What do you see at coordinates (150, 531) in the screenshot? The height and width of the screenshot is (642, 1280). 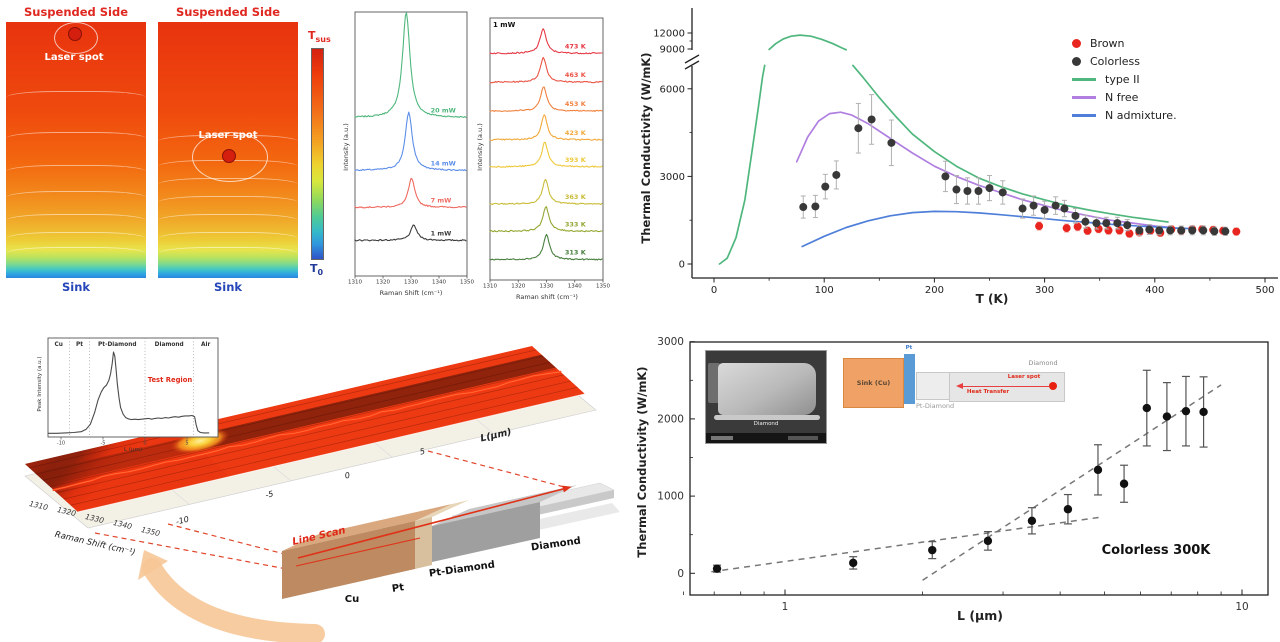 I see `svg-text: 1350` at bounding box center [150, 531].